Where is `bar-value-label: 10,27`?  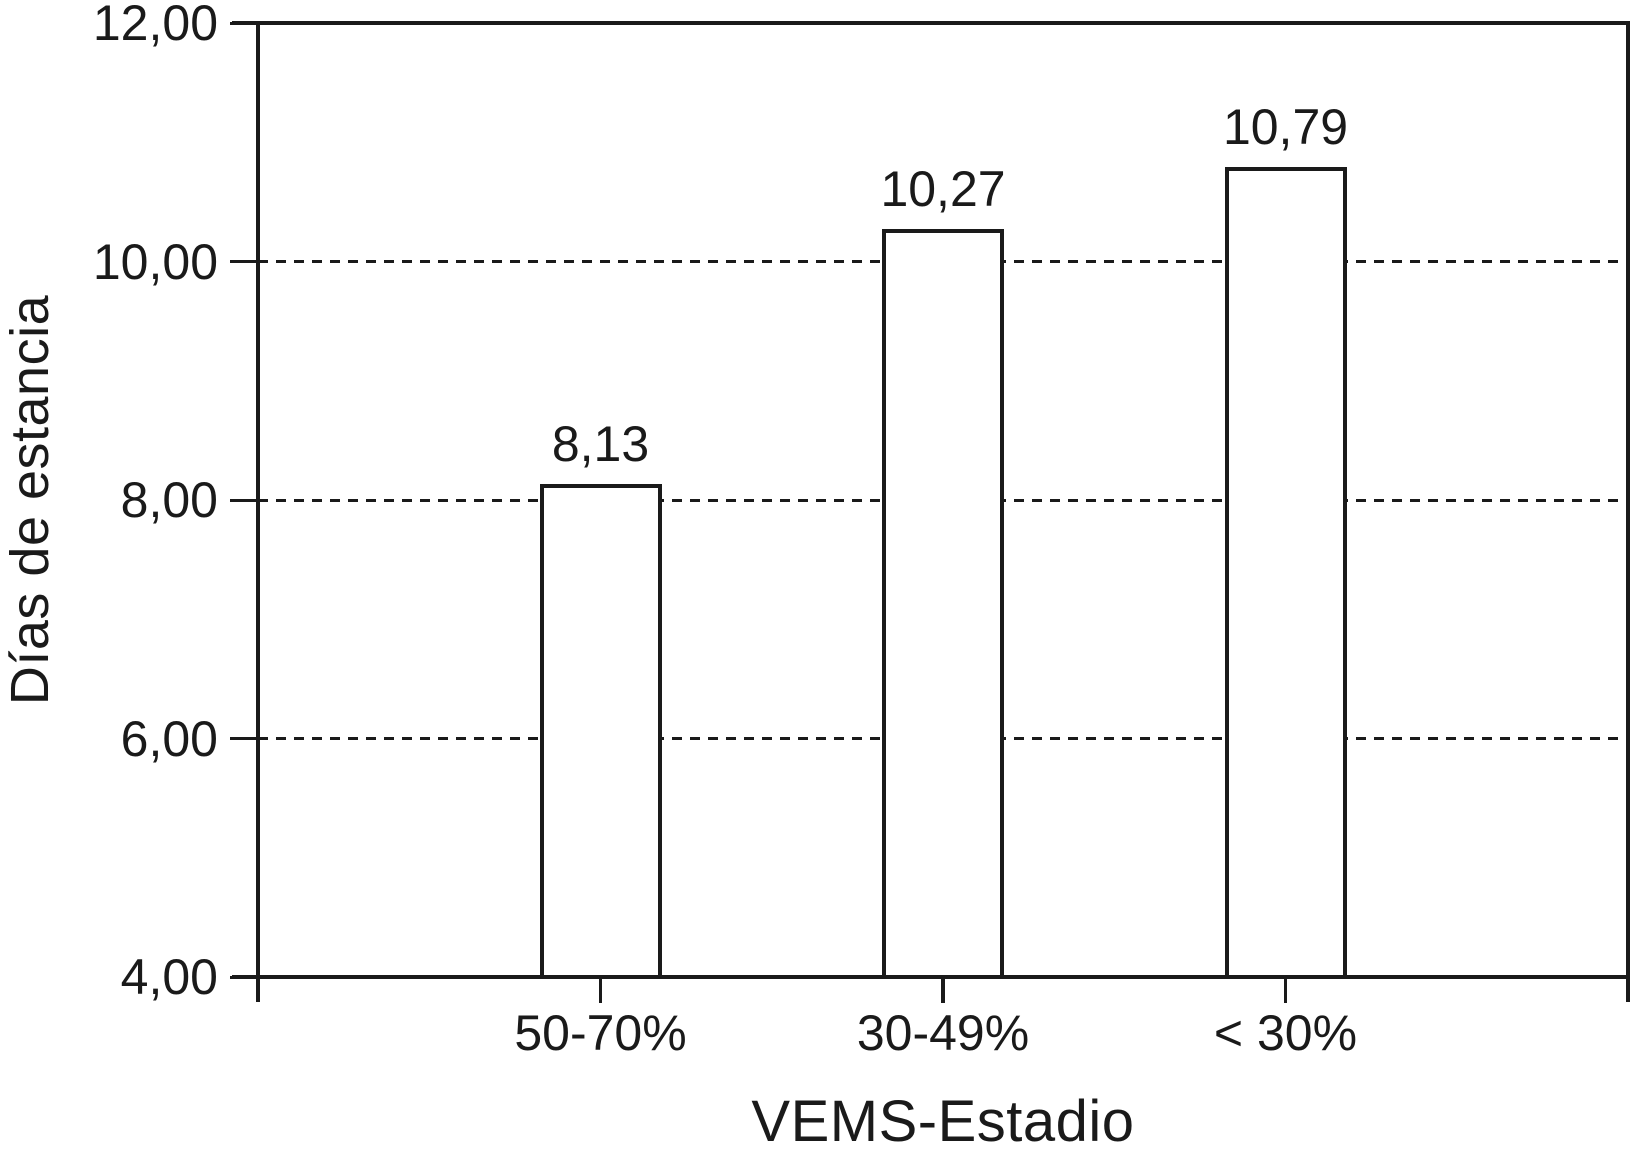 bar-value-label: 10,27 is located at coordinates (943, 189).